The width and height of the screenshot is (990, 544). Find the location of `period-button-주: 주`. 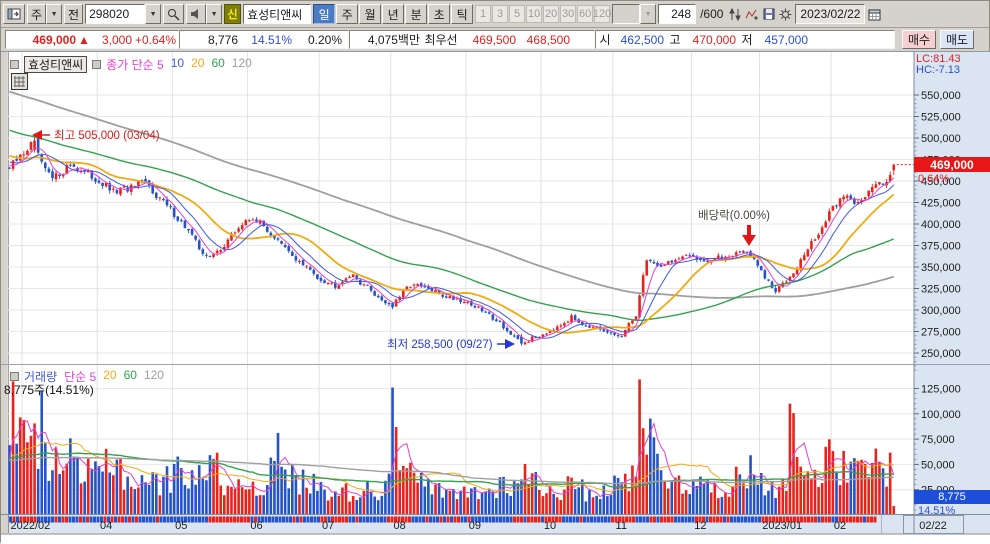

period-button-주: 주 is located at coordinates (347, 14).